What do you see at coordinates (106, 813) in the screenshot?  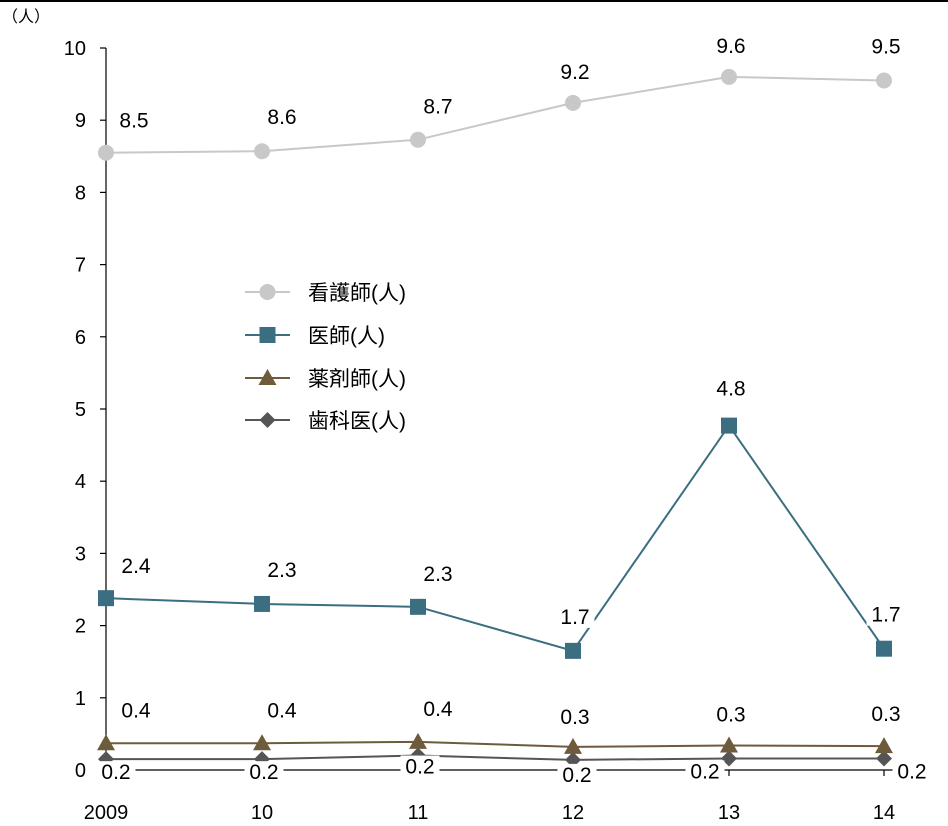 I see `x-tick-label: 2009` at bounding box center [106, 813].